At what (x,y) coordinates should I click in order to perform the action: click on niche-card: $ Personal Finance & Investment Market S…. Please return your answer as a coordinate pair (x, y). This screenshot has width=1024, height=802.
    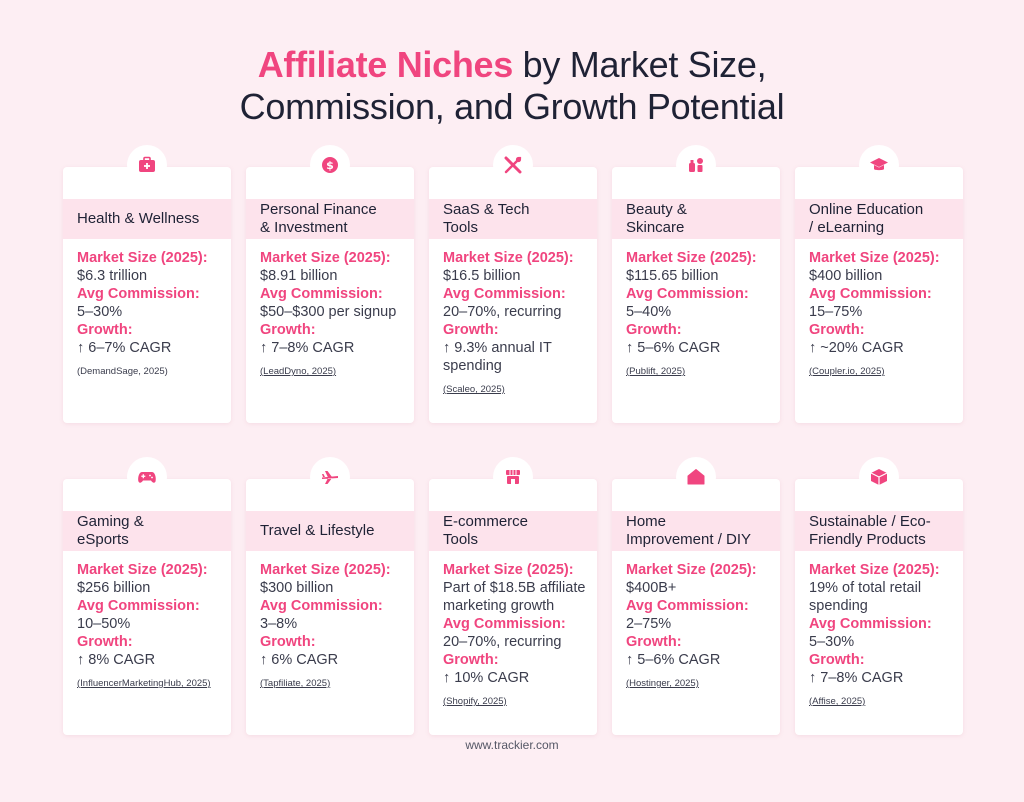
    Looking at the image, I should click on (330, 284).